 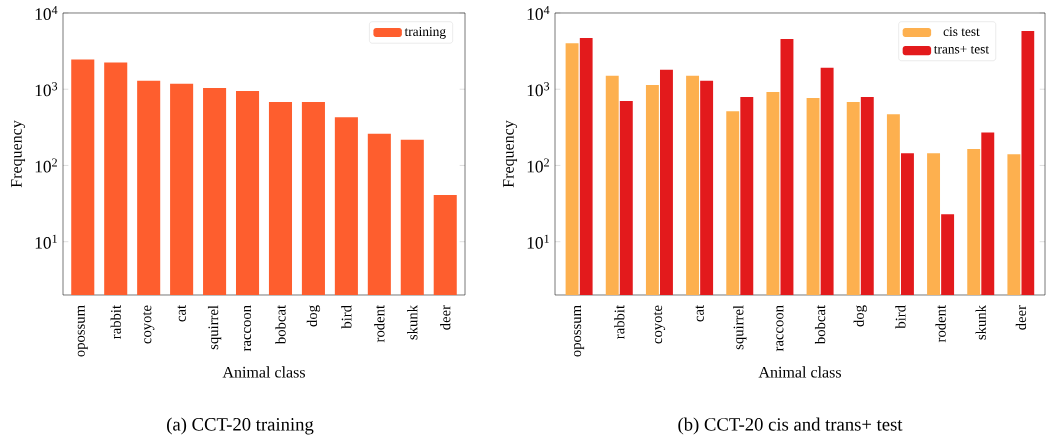 I want to click on legend-label: cis test, so click(x=961, y=31).